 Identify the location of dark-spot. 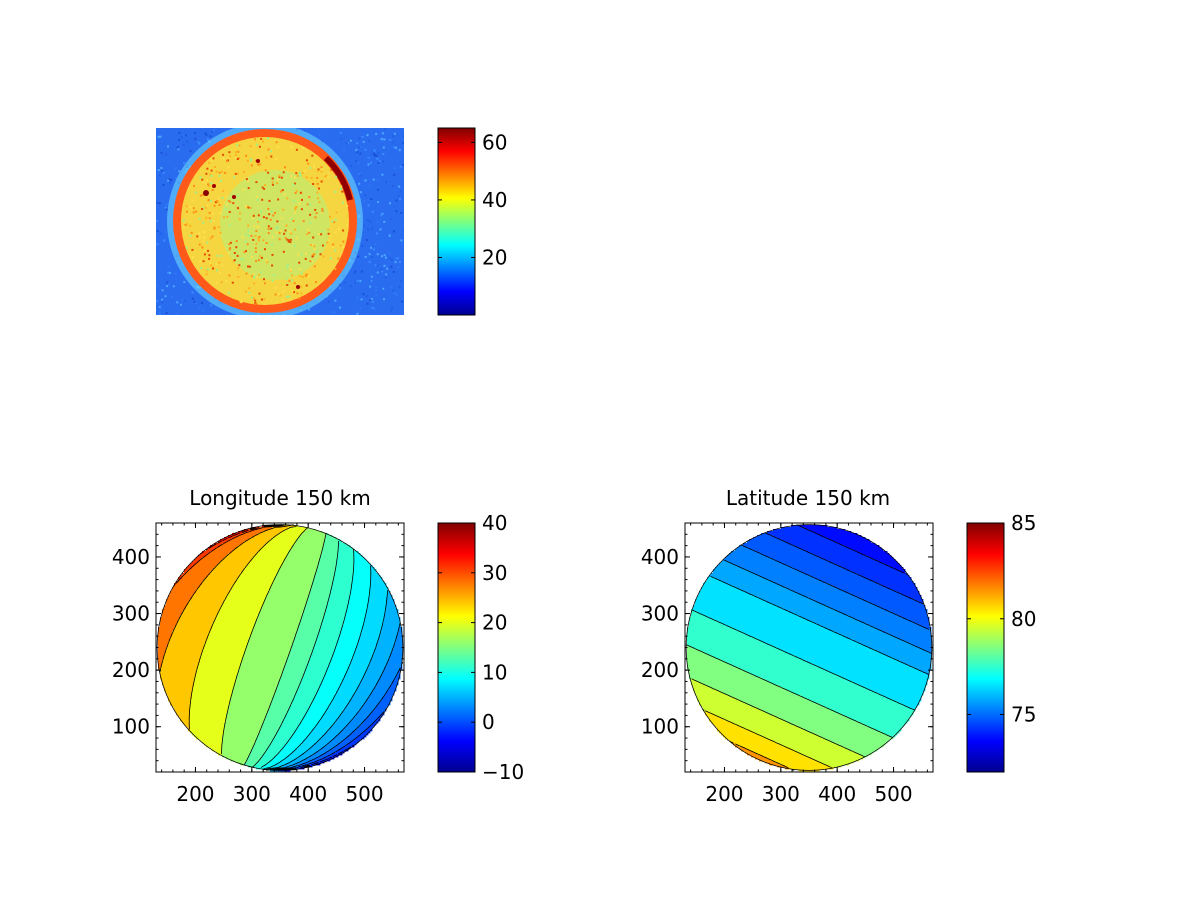
(234, 197).